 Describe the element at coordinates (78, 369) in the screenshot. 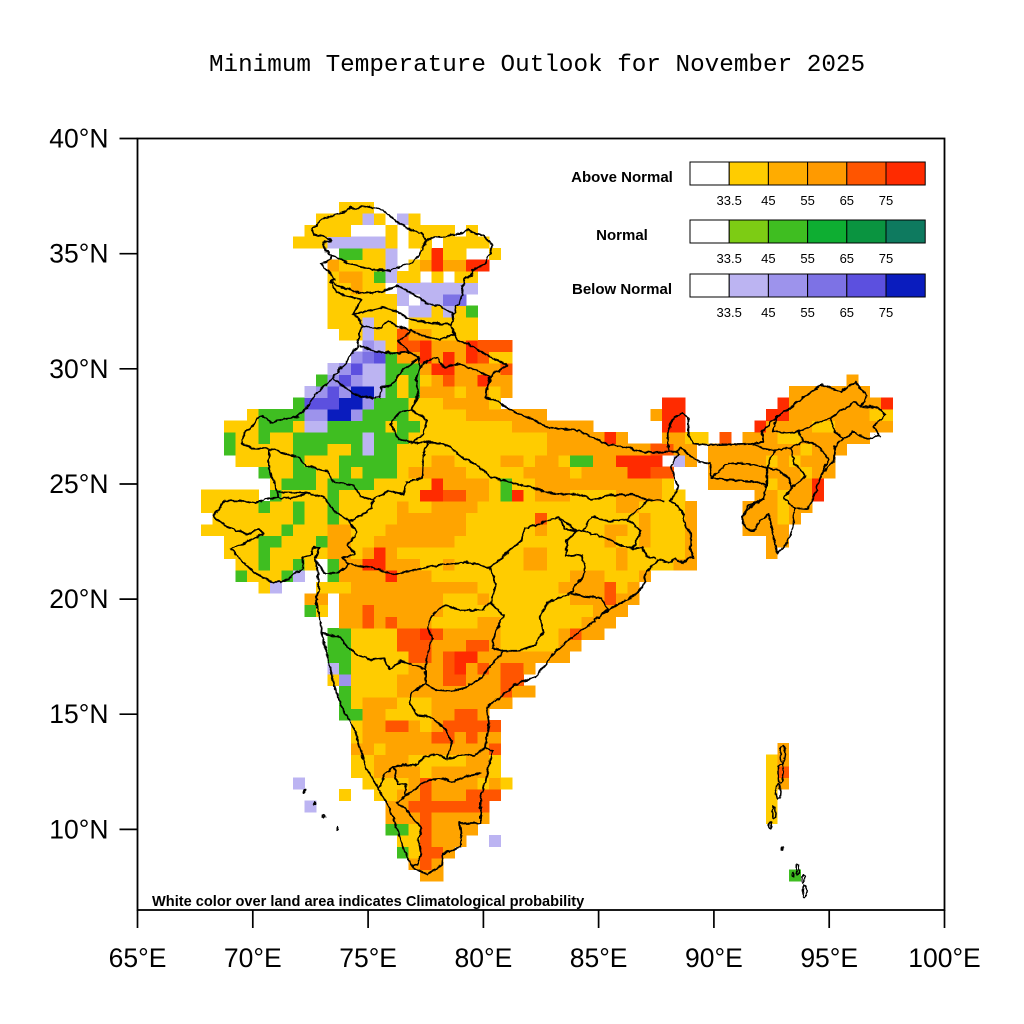

I see `svg-text: 30°N` at that location.